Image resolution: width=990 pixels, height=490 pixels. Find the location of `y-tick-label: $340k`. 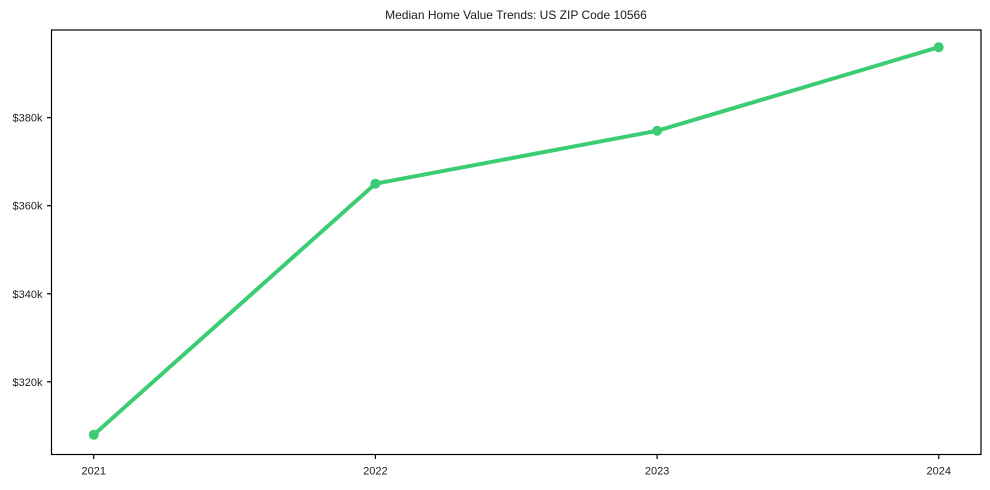

y-tick-label: $340k is located at coordinates (28, 295).